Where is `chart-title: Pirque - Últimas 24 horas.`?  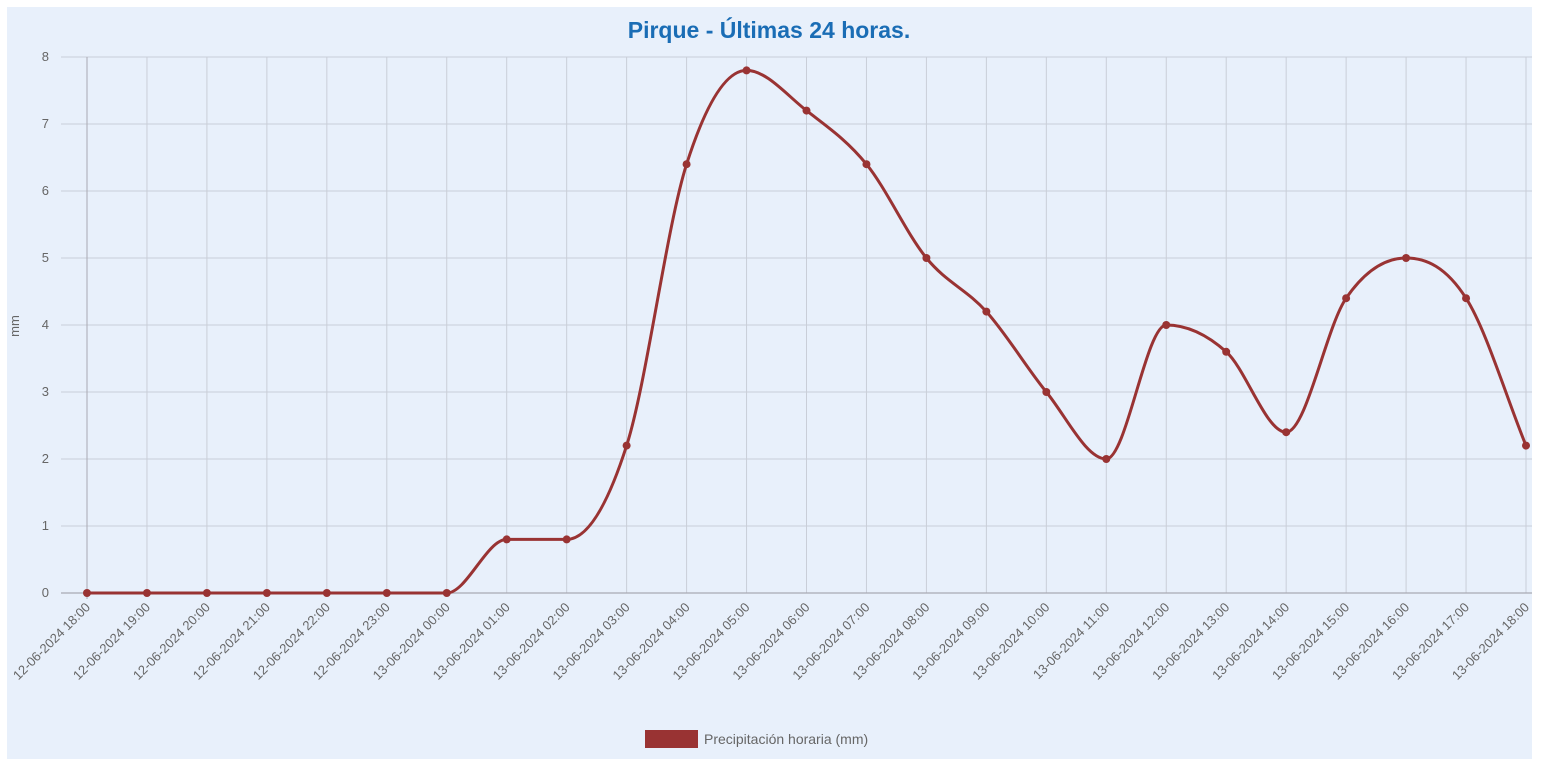 chart-title: Pirque - Últimas 24 horas. is located at coordinates (769, 29).